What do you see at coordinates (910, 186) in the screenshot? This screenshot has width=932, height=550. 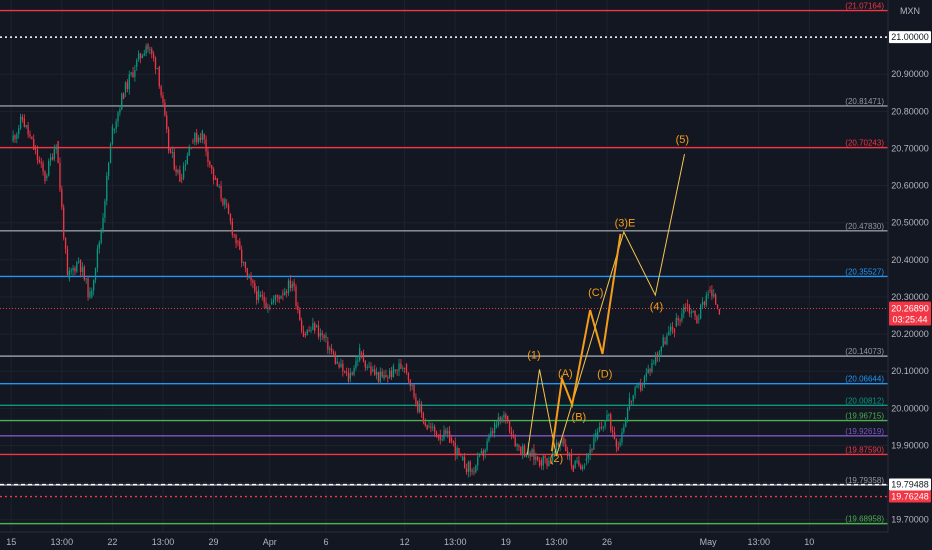 I see `price-tick-label: 20.60000` at bounding box center [910, 186].